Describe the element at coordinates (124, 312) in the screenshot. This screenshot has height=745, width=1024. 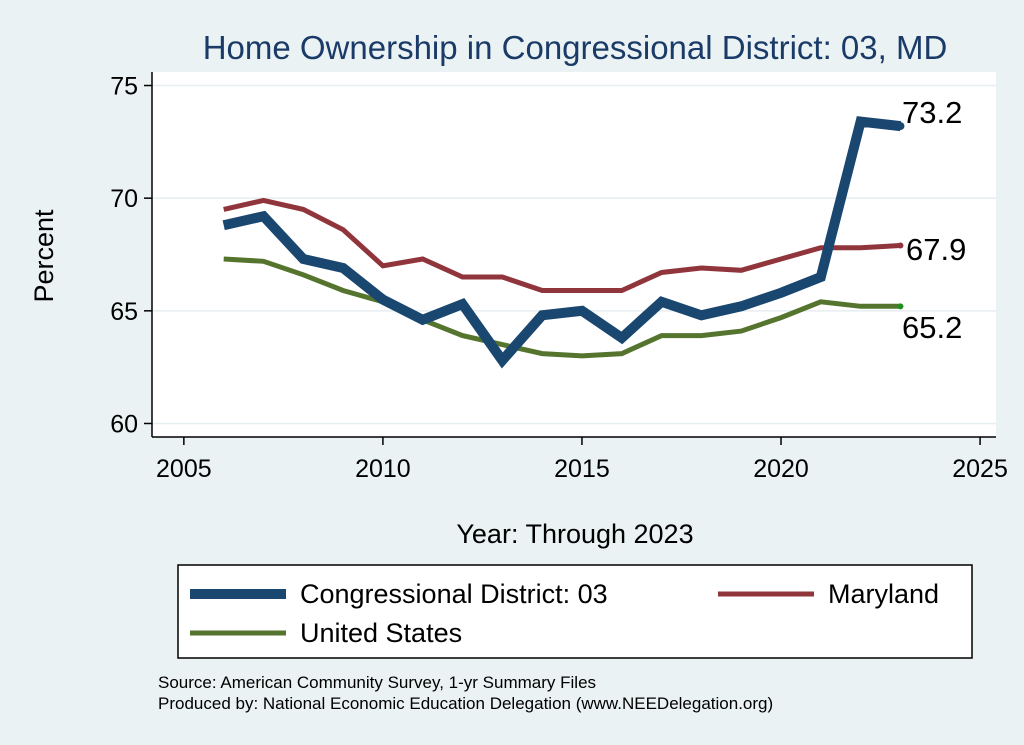
I see `y-tick-label-65: 65` at that location.